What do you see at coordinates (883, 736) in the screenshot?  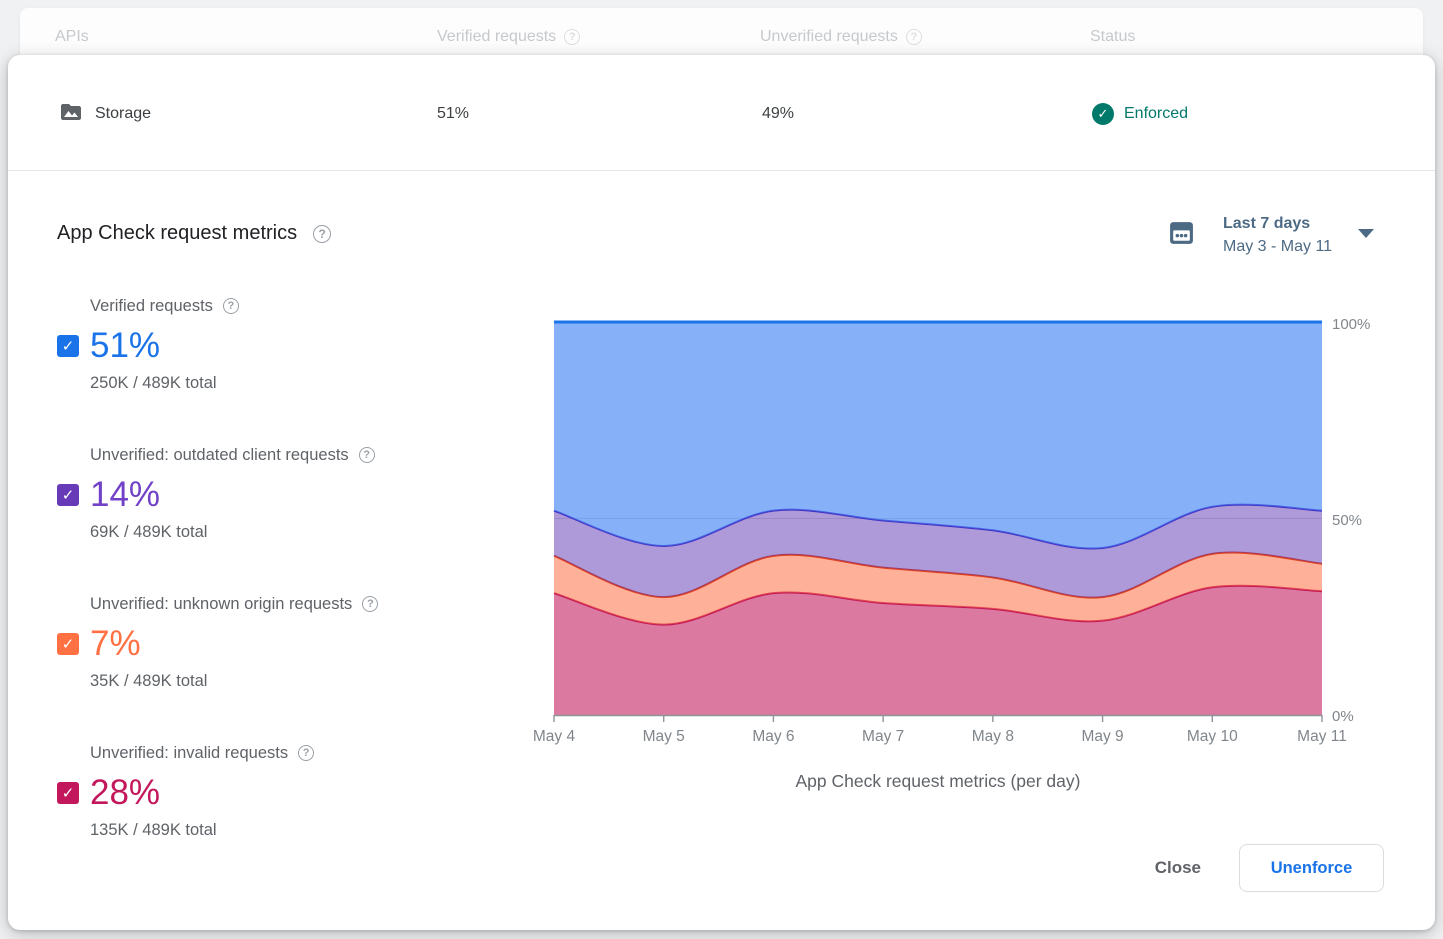 I see `svg-text: May 7` at bounding box center [883, 736].